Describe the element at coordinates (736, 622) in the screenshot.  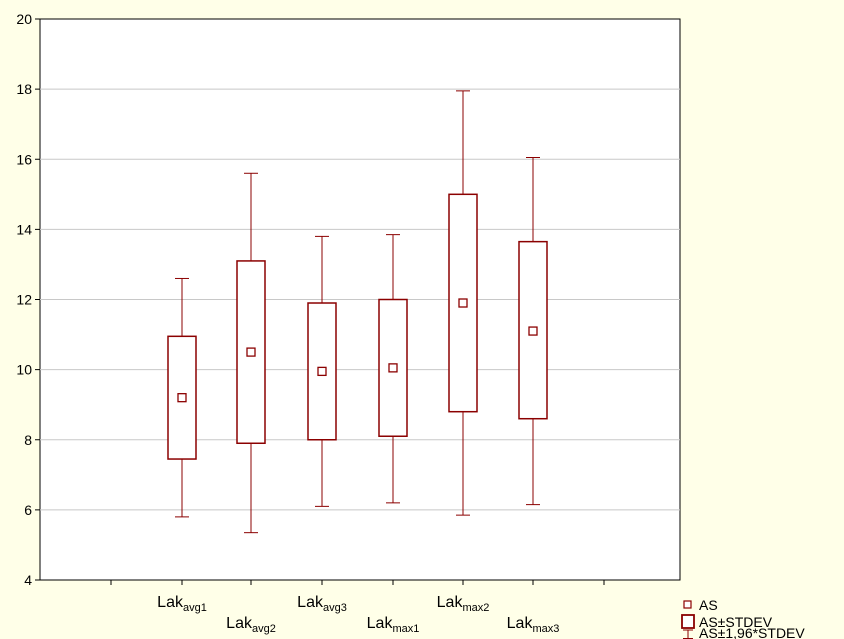
I see `legend-label: AS±STDEV` at that location.